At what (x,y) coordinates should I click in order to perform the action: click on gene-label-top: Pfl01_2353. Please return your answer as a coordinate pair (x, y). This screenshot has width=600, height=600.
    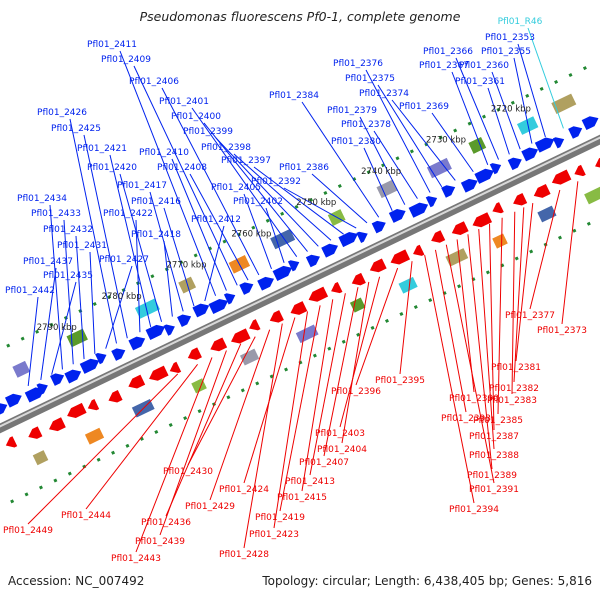
    Looking at the image, I should click on (510, 38).